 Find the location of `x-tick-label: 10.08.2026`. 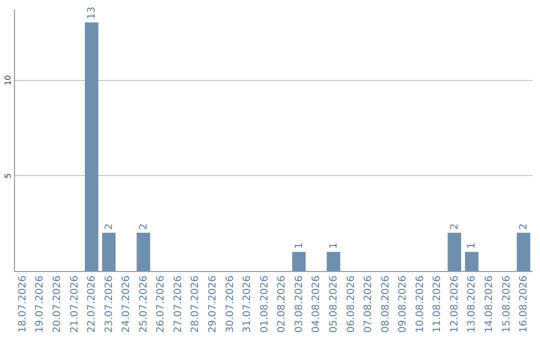

x-tick-label: 10.08.2026 is located at coordinates (420, 304).